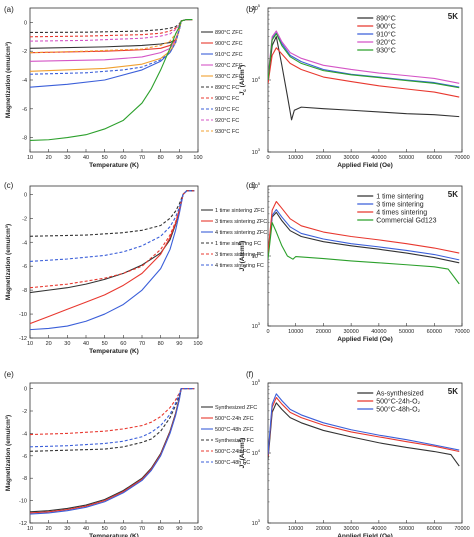 Image resolution: width=474 pixels, height=537 pixels. I want to click on y-tick-label: 10⁴, so click(256, 452).